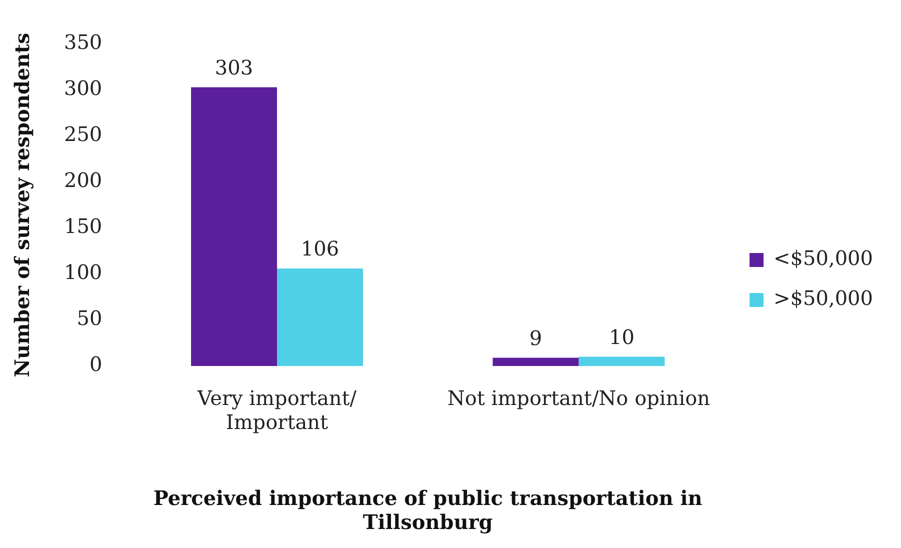 Image resolution: width=901 pixels, height=548 pixels. What do you see at coordinates (83, 88) in the screenshot?
I see `y-tick-label: 300` at bounding box center [83, 88].